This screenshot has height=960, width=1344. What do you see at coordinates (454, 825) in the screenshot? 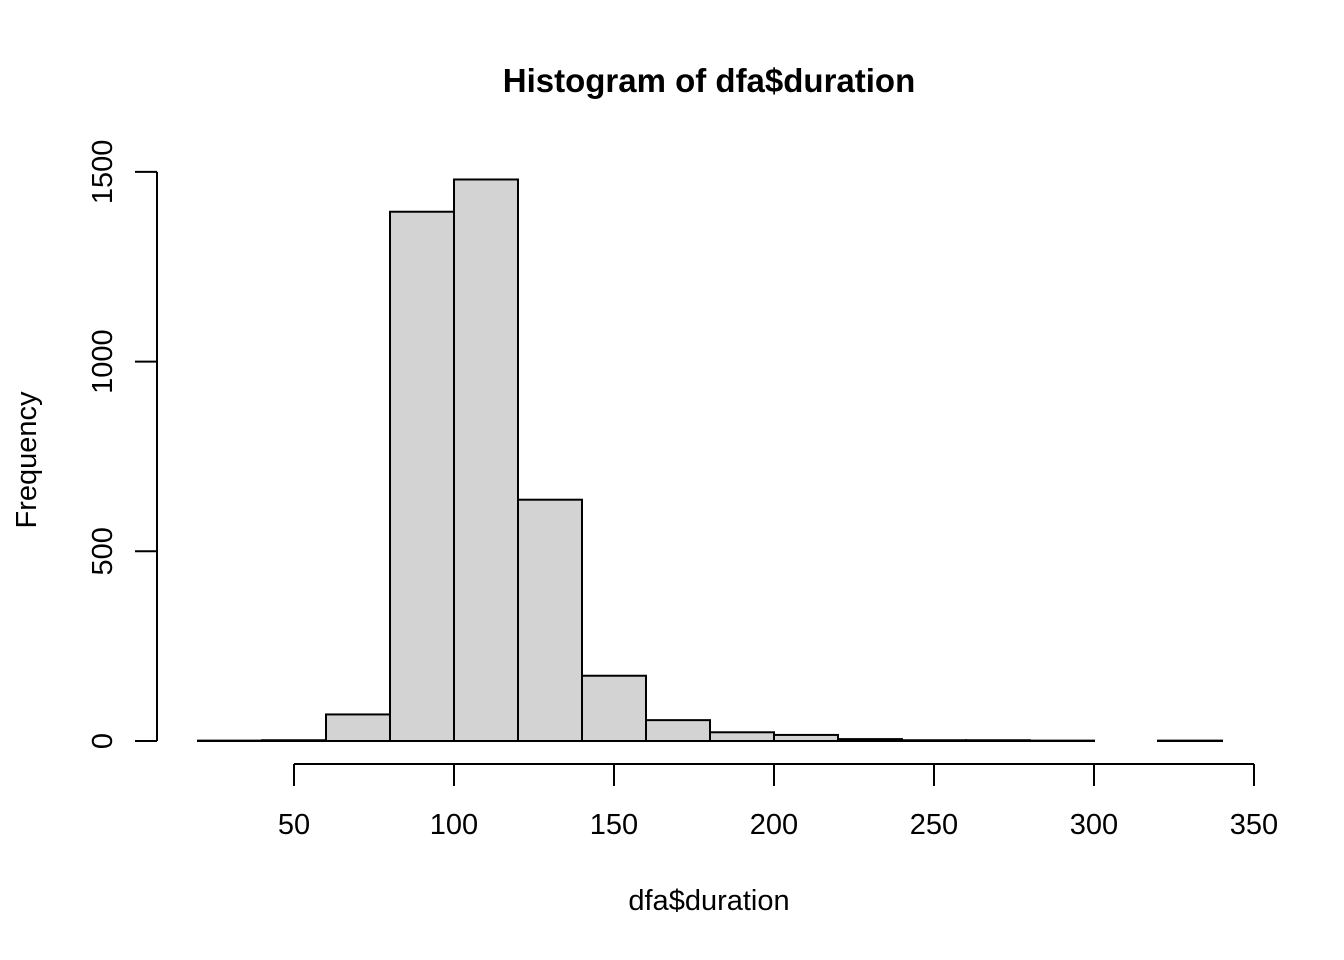
I see `x-tick-label: 100` at bounding box center [454, 825].